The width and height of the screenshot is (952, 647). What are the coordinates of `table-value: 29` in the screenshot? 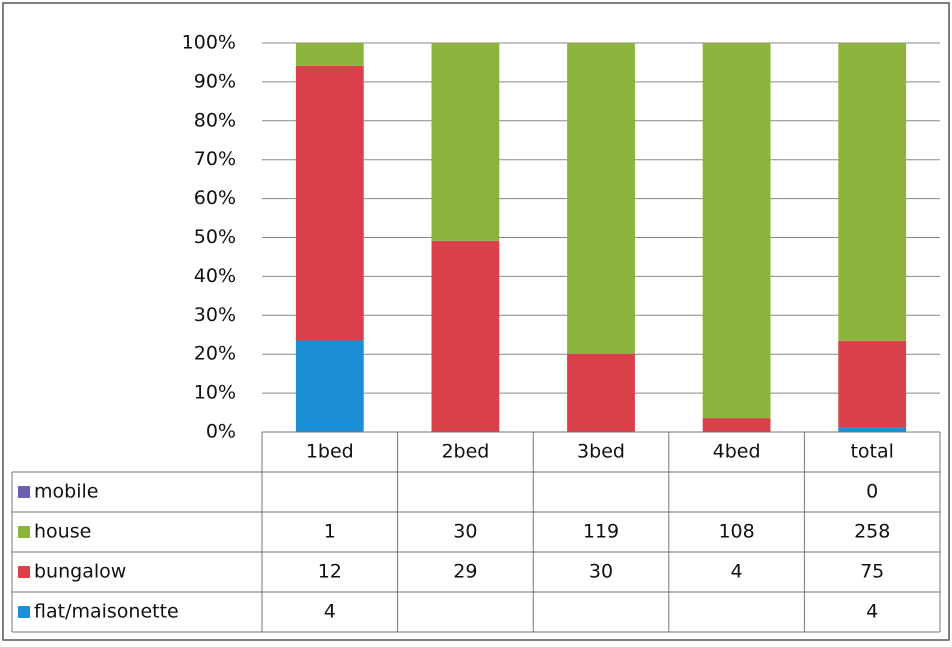 It's located at (465, 572).